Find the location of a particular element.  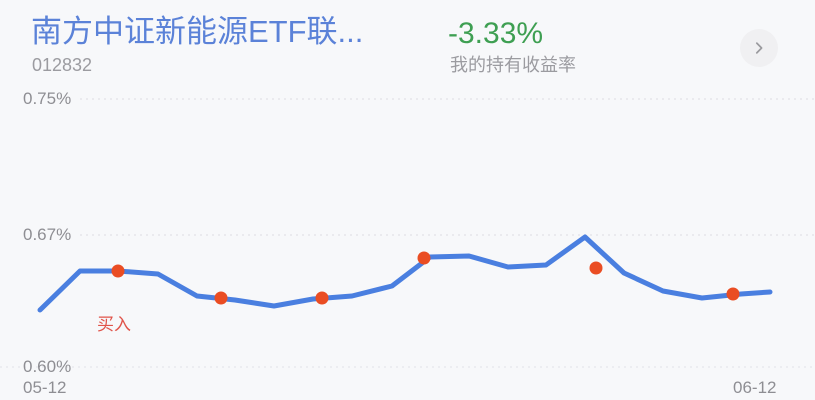

y-axis-tick-top: 0.75% is located at coordinates (47, 98).